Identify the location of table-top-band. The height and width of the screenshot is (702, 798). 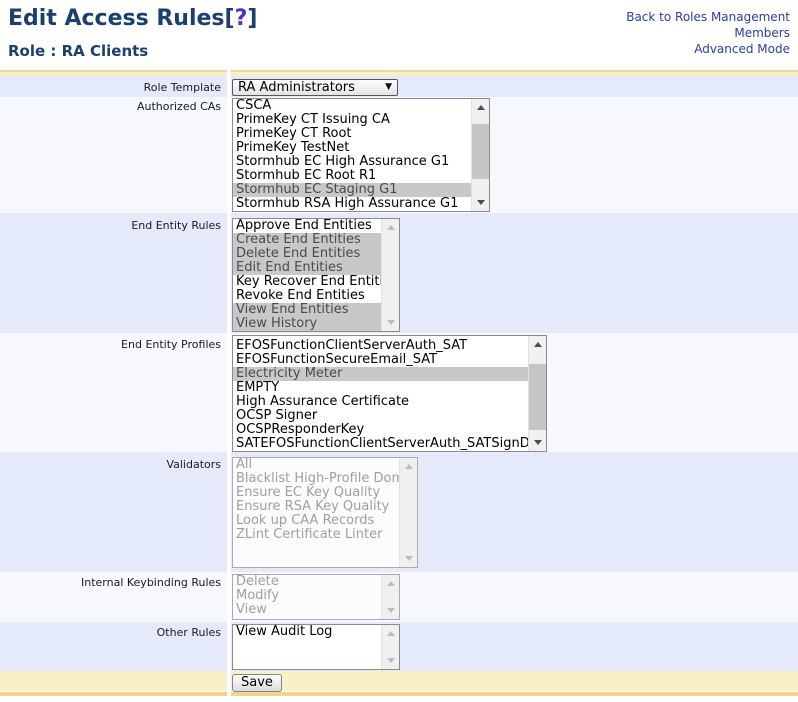
(399, 73).